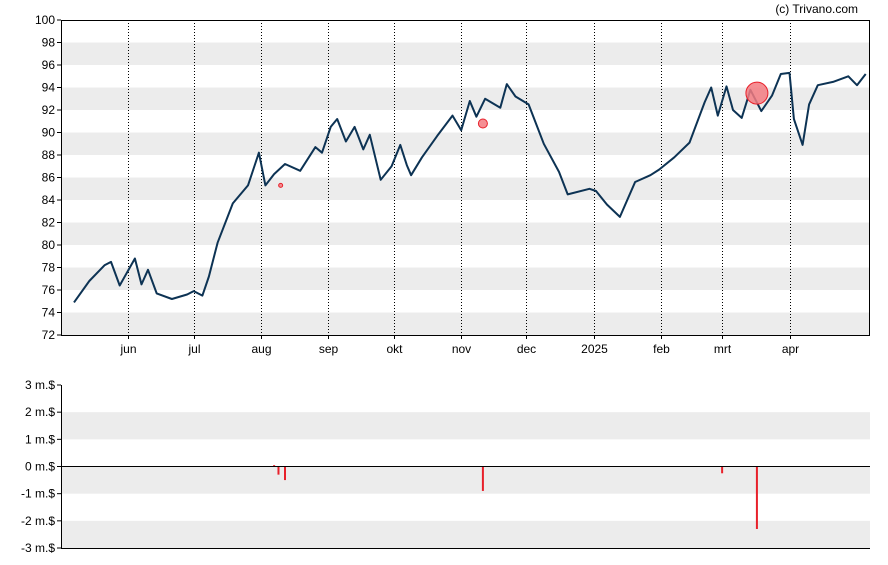  Describe the element at coordinates (49, 268) in the screenshot. I see `y-tick-label: 78` at that location.